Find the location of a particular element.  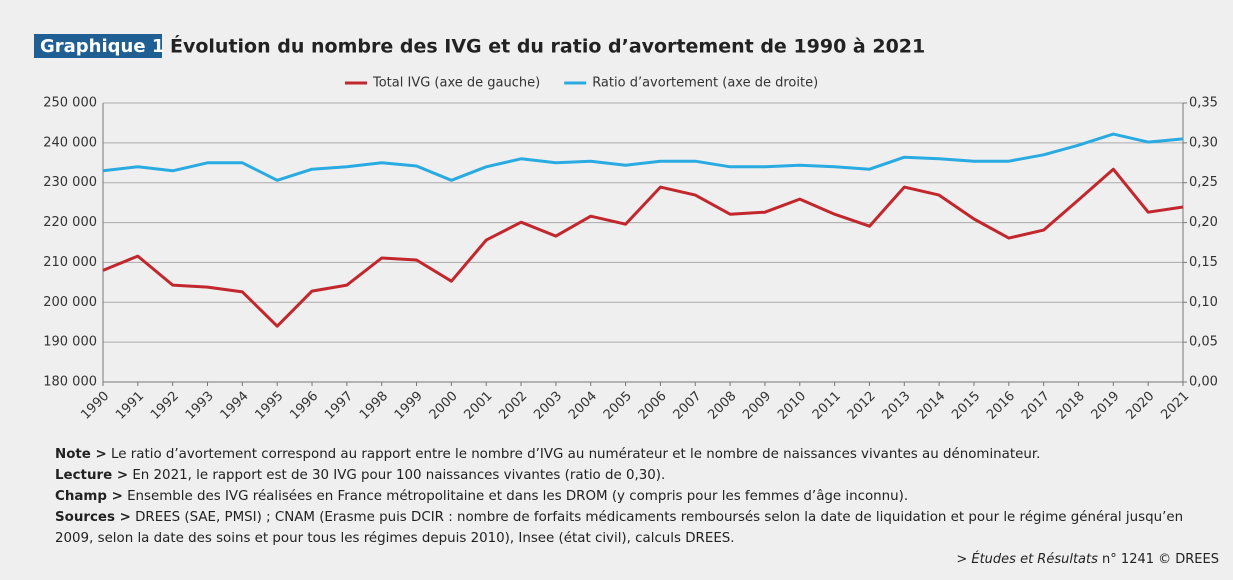

source-prefix: > is located at coordinates (962, 559).